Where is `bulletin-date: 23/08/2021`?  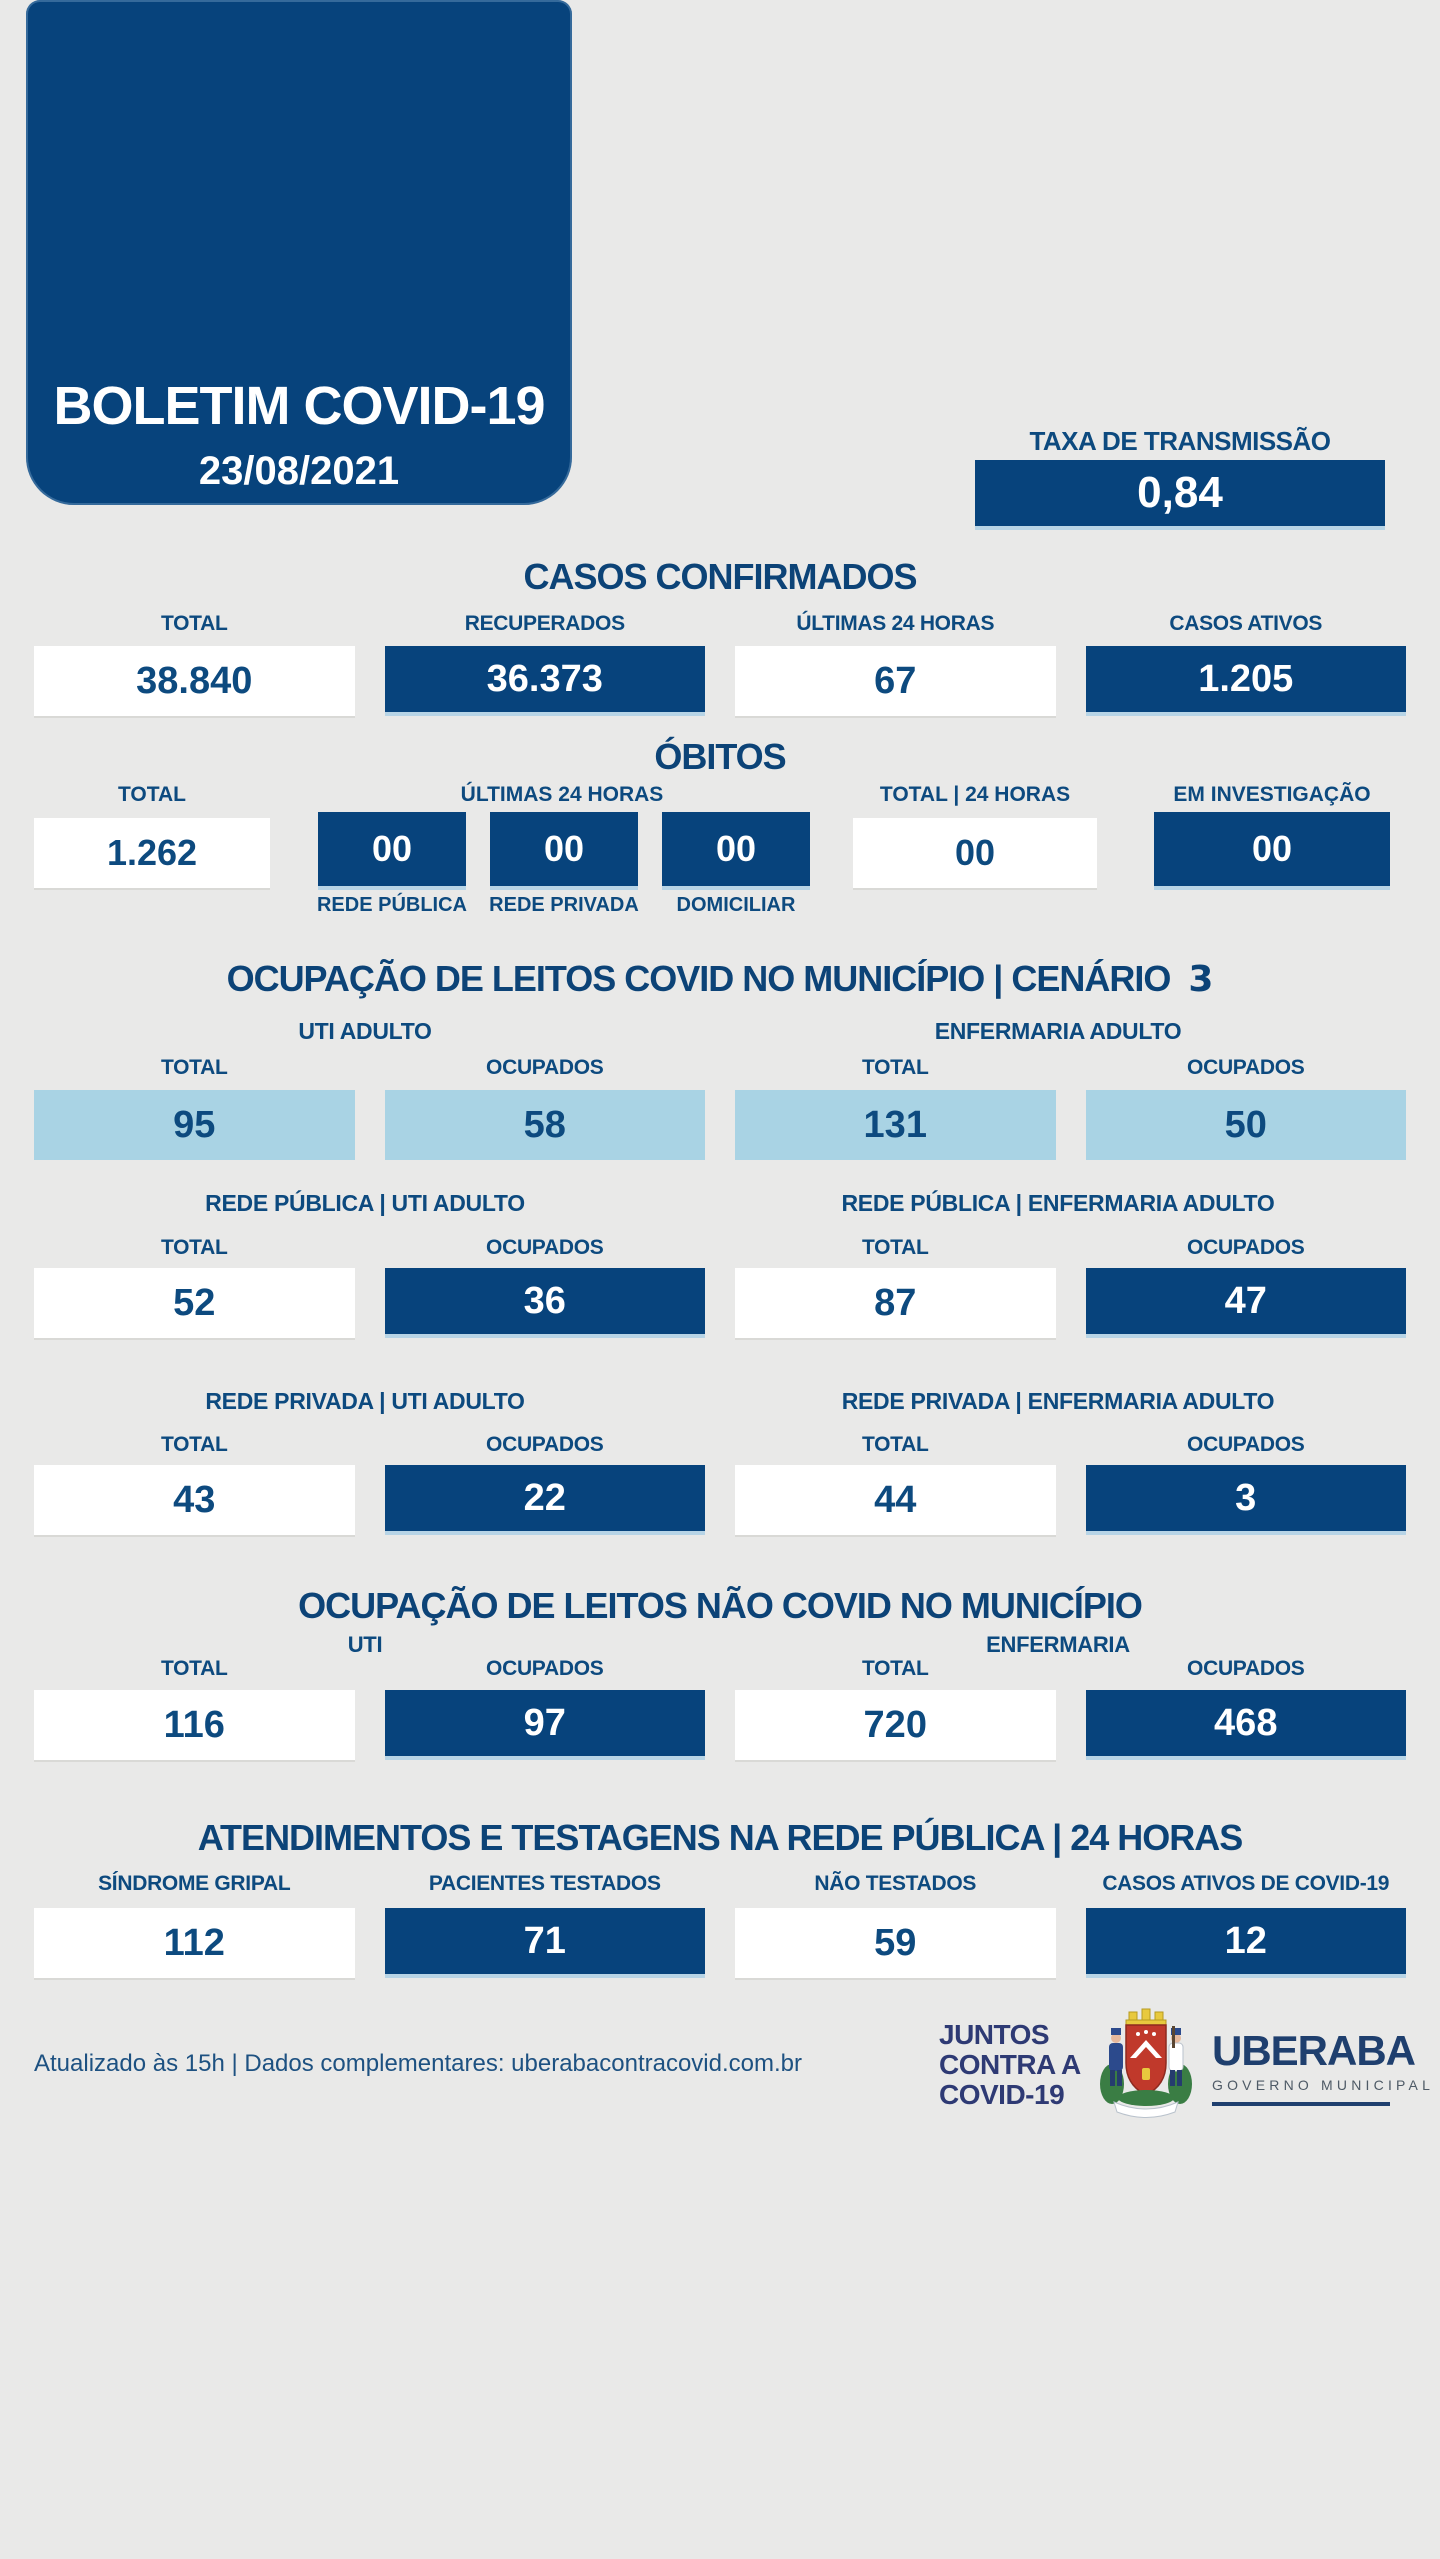
bulletin-date: 23/08/2021 is located at coordinates (299, 471).